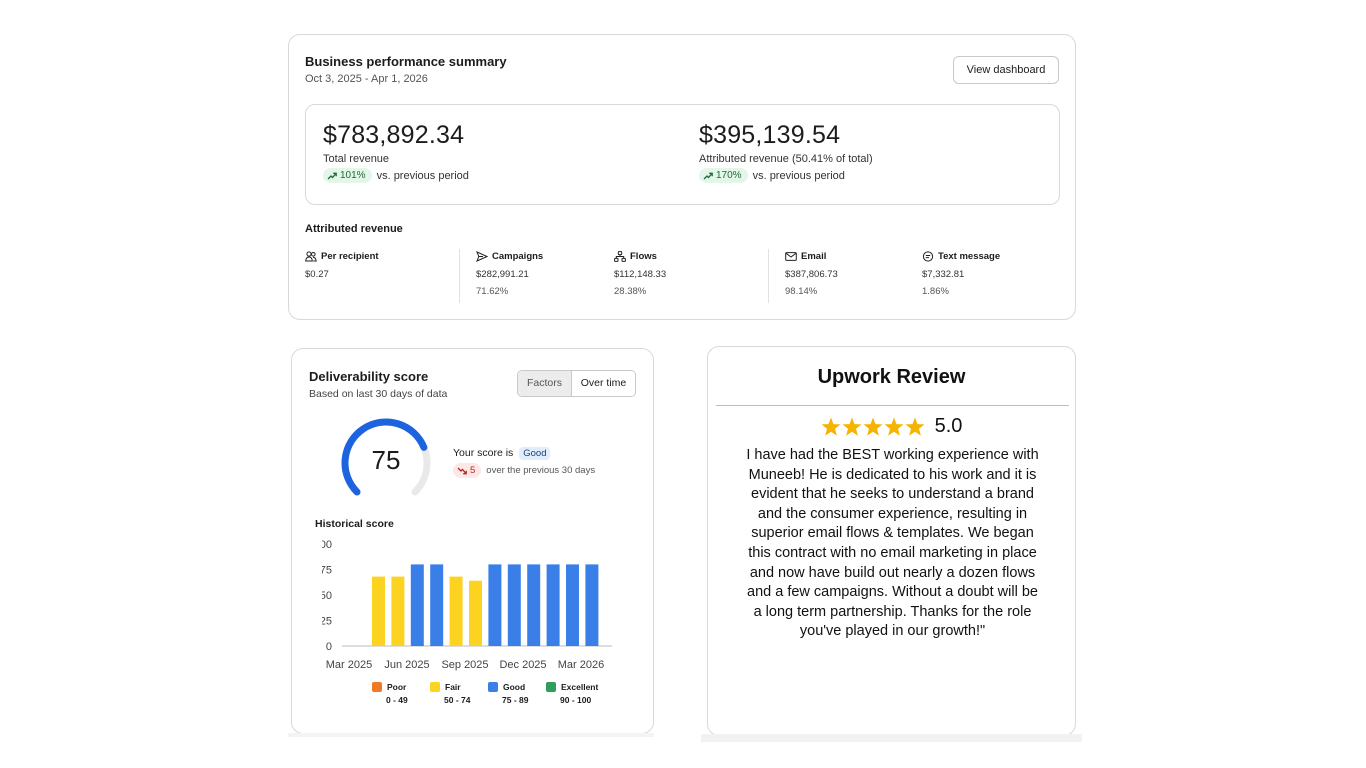 The image size is (1366, 768). What do you see at coordinates (581, 665) in the screenshot?
I see `x-tick-label: Mar 2026` at bounding box center [581, 665].